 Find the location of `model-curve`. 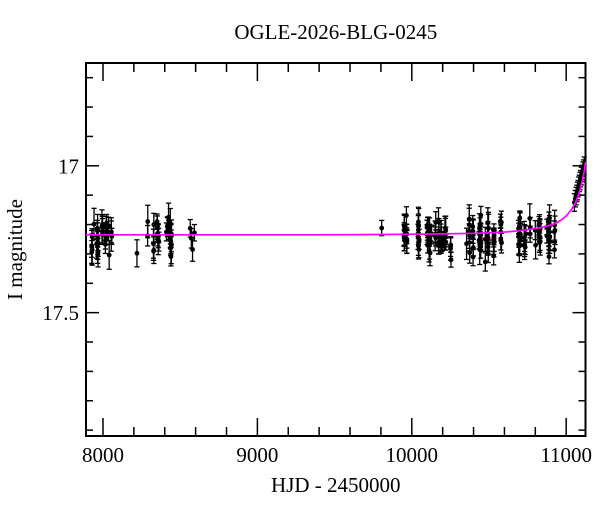

model-curve is located at coordinates (336, 199).